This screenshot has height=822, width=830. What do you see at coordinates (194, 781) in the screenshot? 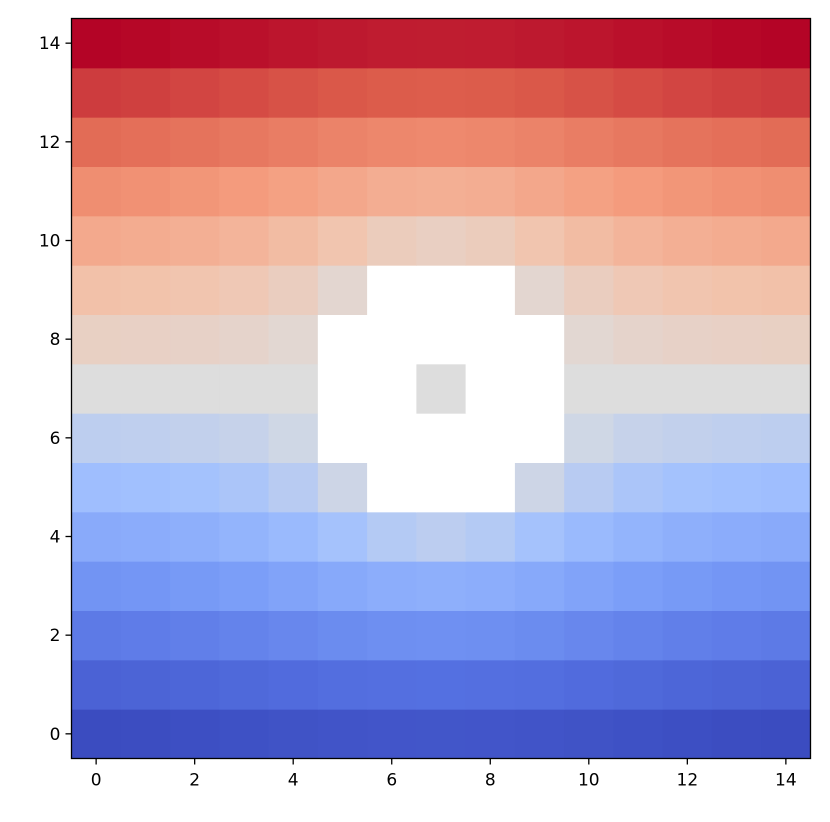
I see `x-tick-label: 2` at bounding box center [194, 781].